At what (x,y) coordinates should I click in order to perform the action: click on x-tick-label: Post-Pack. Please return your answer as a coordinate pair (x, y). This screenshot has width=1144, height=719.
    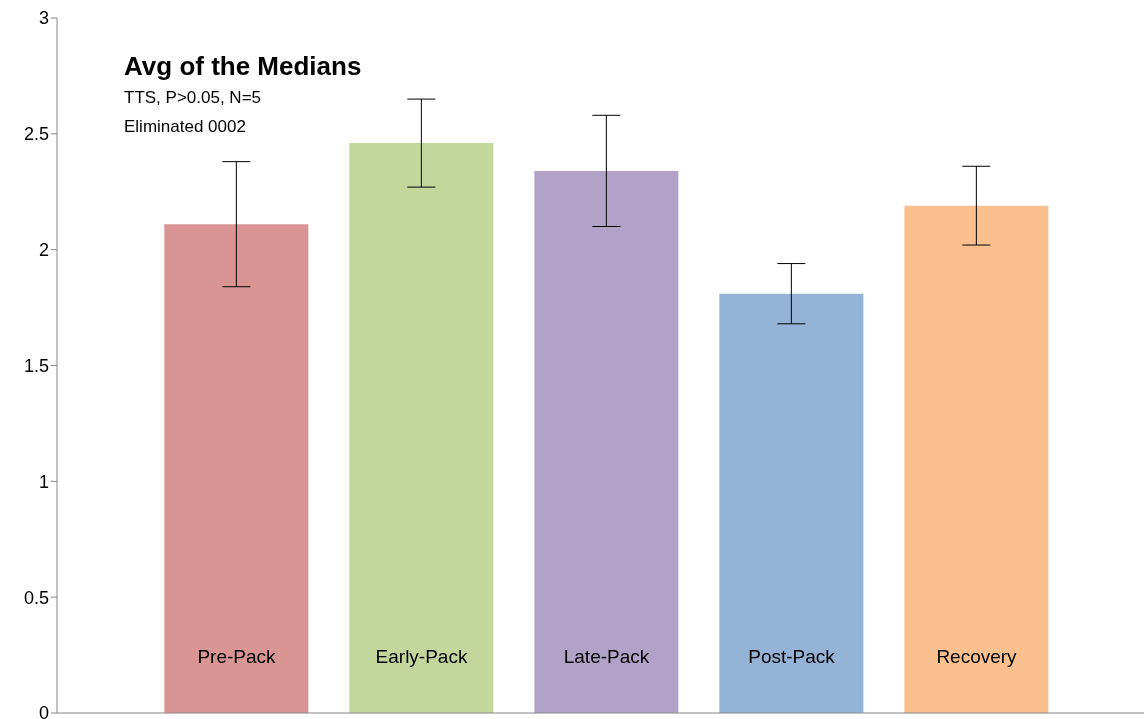
    Looking at the image, I should click on (792, 656).